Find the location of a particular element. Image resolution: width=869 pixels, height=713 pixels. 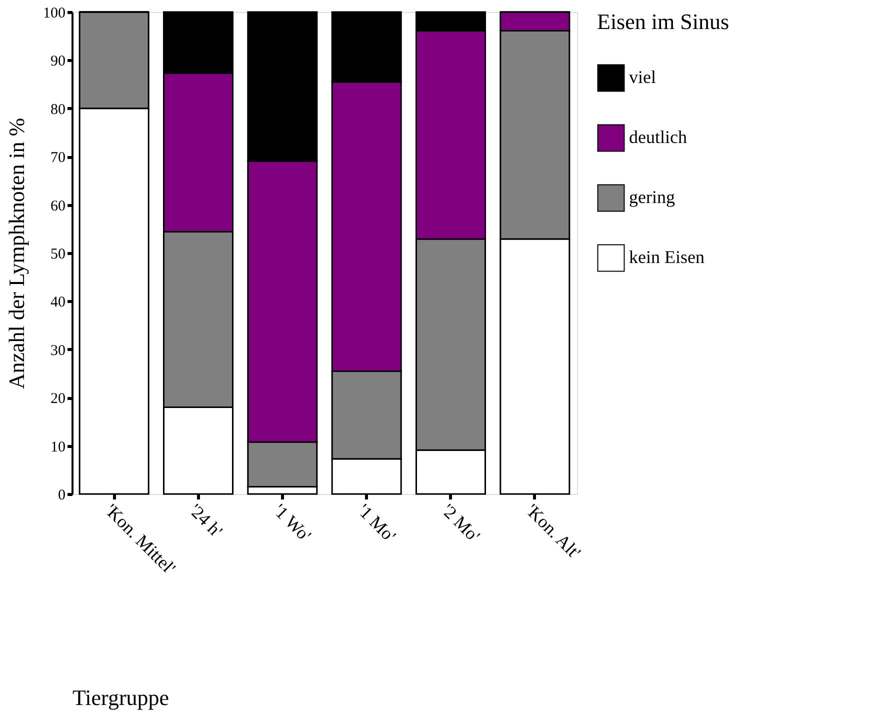

y-tick-label: 40 is located at coordinates (58, 302).